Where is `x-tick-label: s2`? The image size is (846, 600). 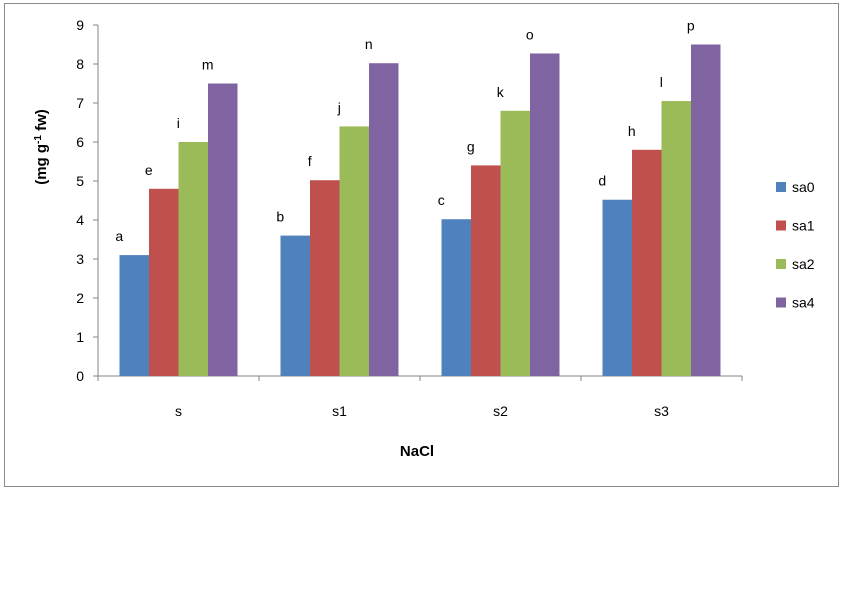 x-tick-label: s2 is located at coordinates (500, 411).